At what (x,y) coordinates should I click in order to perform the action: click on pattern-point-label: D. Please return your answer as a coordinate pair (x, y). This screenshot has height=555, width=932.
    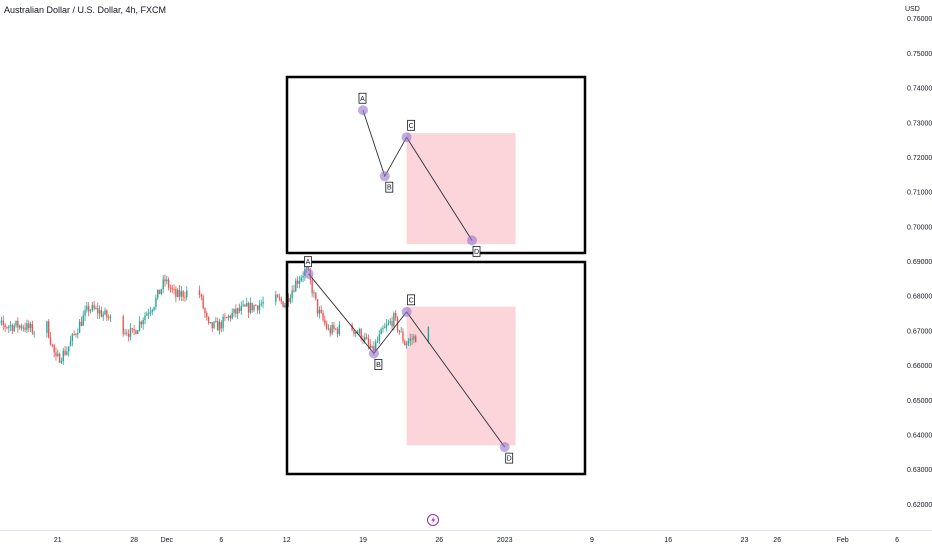
    Looking at the image, I should click on (509, 458).